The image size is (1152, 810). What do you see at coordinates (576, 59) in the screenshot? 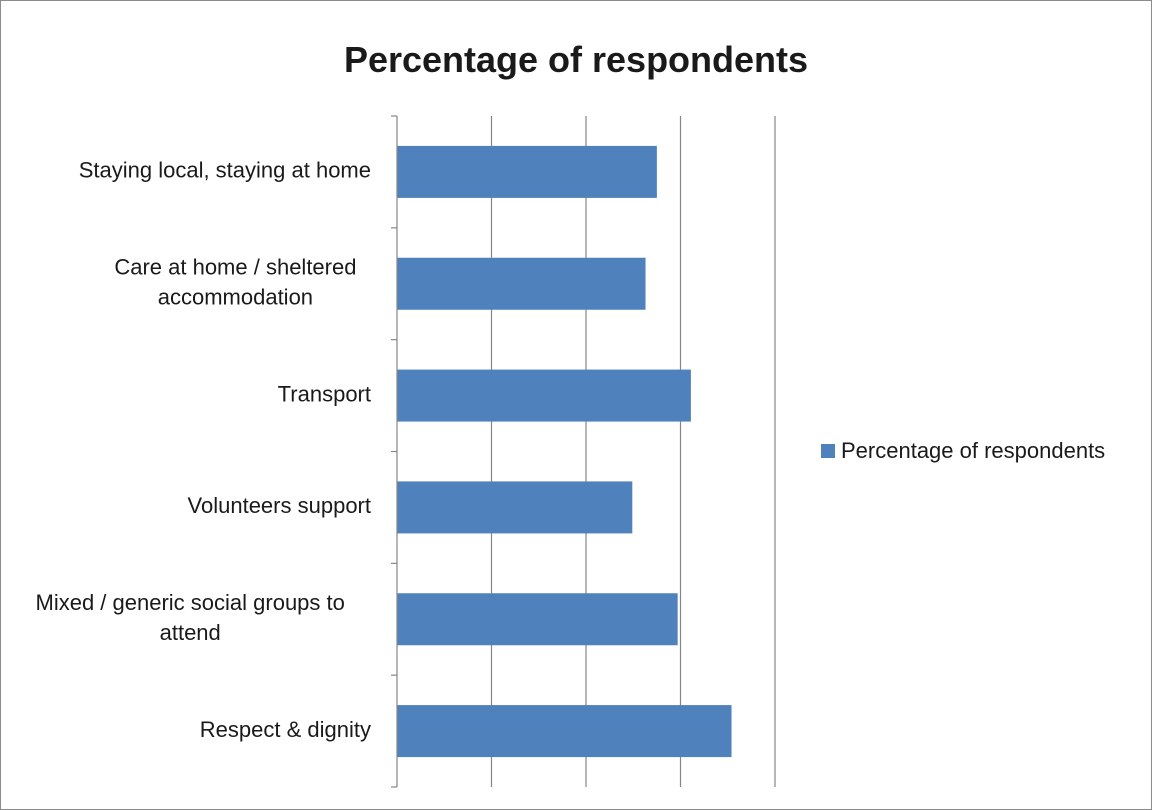
I see `chart-title: Percentage of respondents` at bounding box center [576, 59].